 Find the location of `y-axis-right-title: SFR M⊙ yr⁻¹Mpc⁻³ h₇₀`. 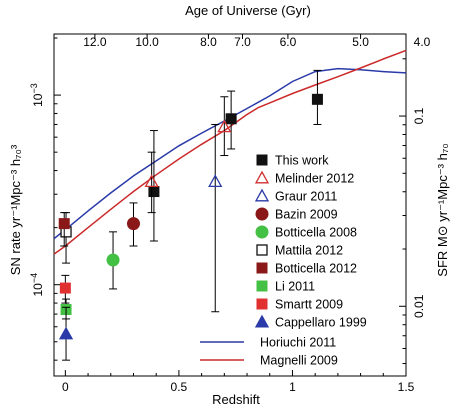

y-axis-right-title: SFR M⊙ yr⁻¹Mpc⁻³ h₇₀ is located at coordinates (442, 209).